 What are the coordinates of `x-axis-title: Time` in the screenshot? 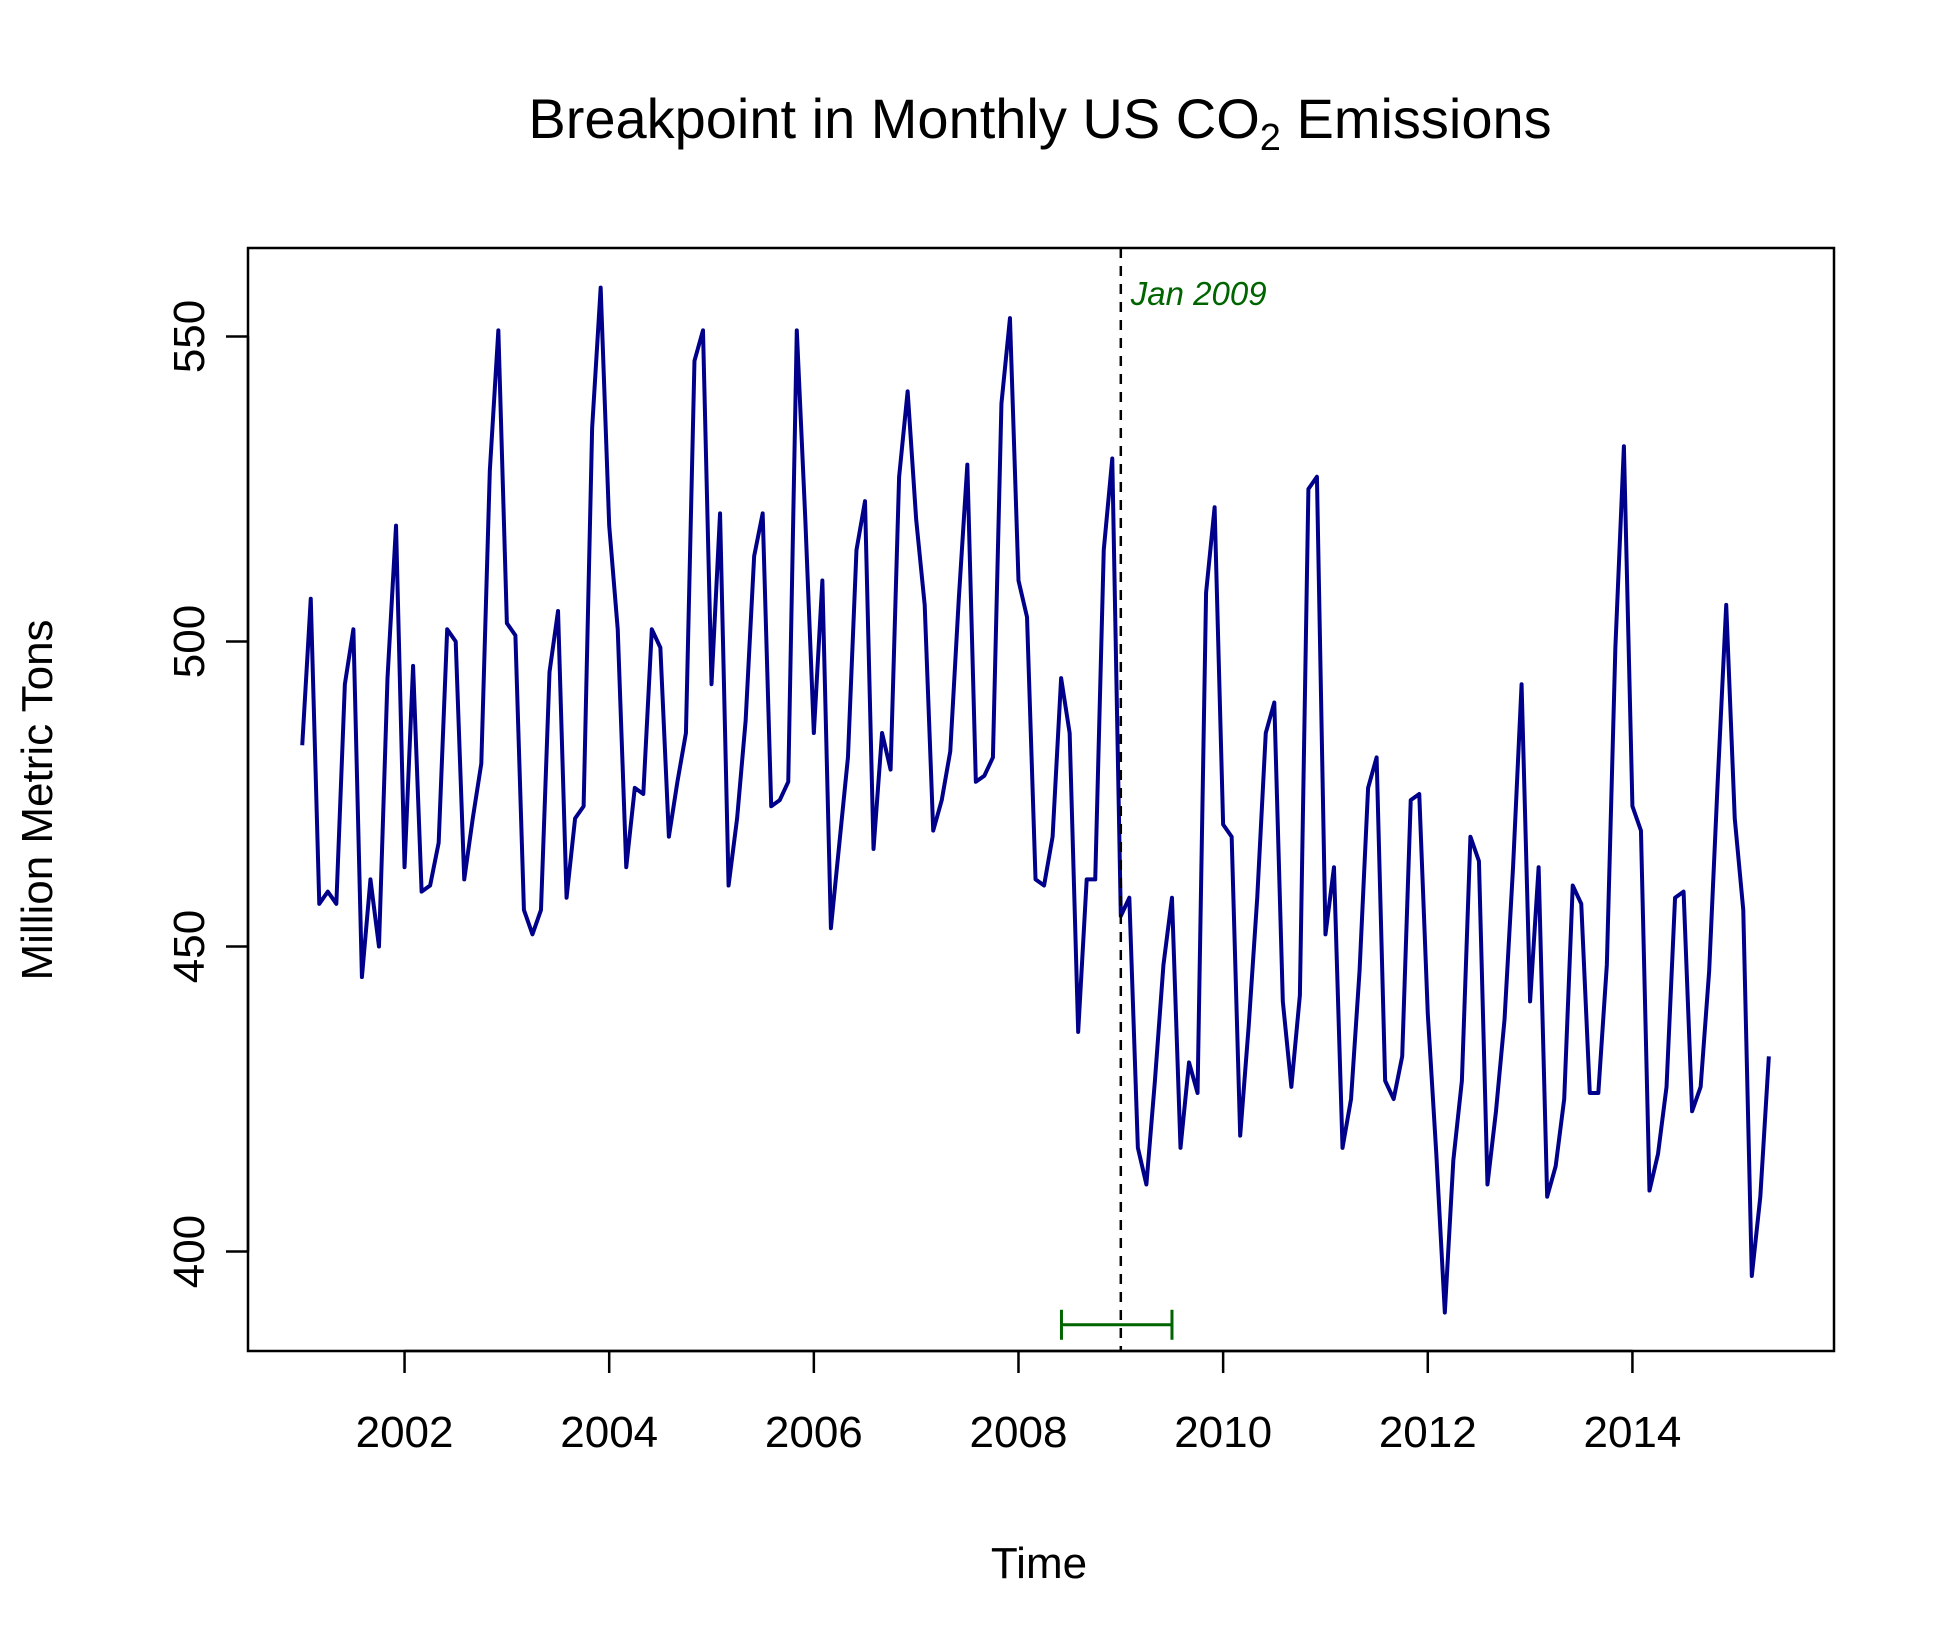 It's located at (1039, 1563).